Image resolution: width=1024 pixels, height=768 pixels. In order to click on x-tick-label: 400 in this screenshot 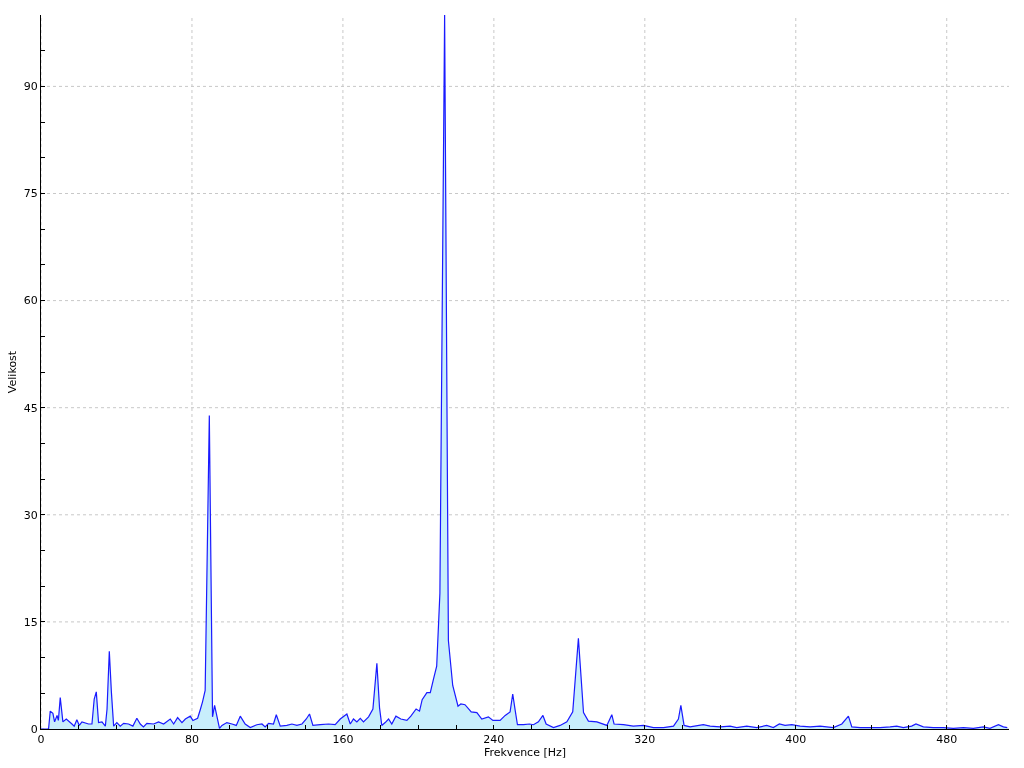, I will do `click(796, 740)`.